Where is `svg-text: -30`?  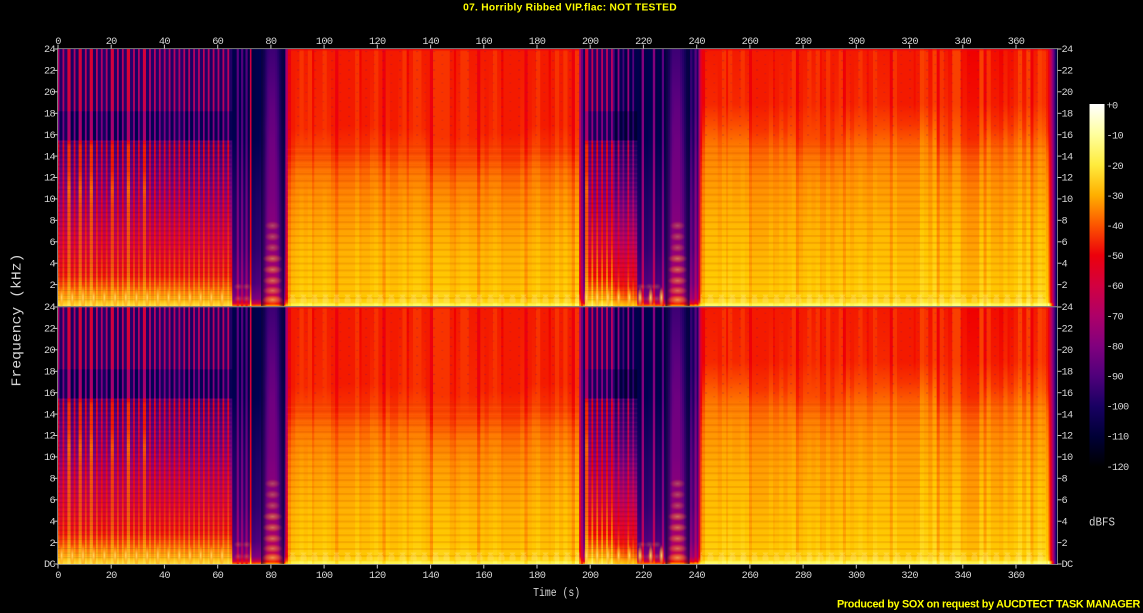 svg-text: -30 is located at coordinates (1115, 197).